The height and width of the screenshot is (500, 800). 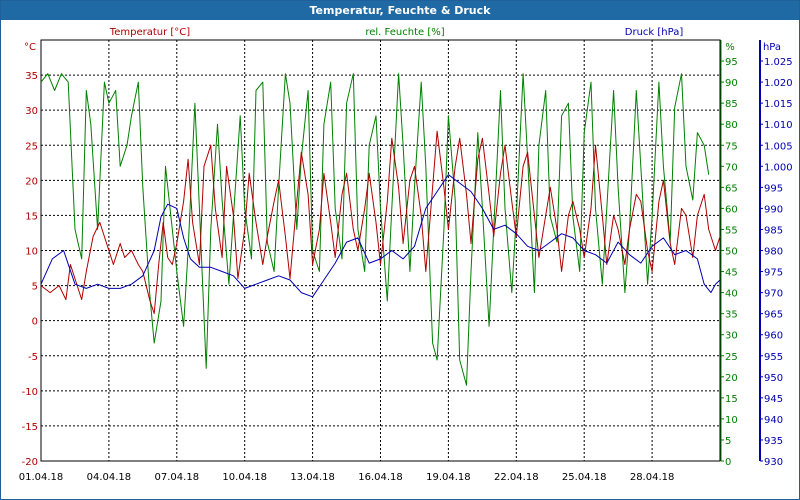 I want to click on humidity-tick-label: 50, so click(x=731, y=252).